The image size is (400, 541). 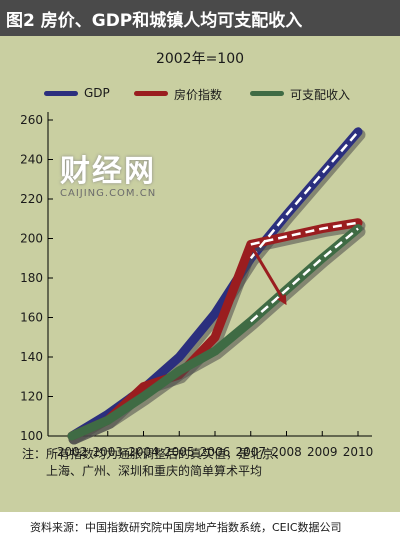 What do you see at coordinates (31, 318) in the screenshot?
I see `y-tick-label: 160` at bounding box center [31, 318].